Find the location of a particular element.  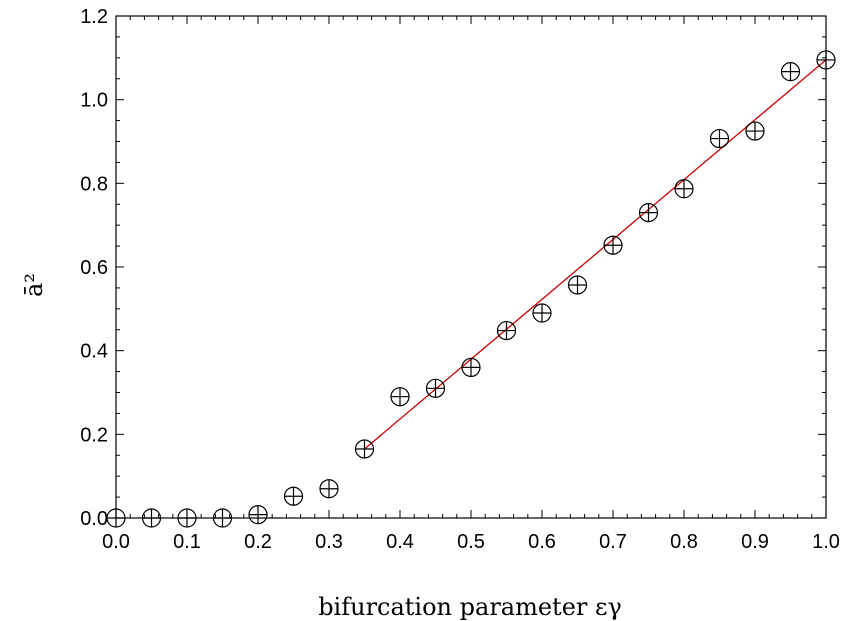

x-tick-label: 0.5 is located at coordinates (471, 542).